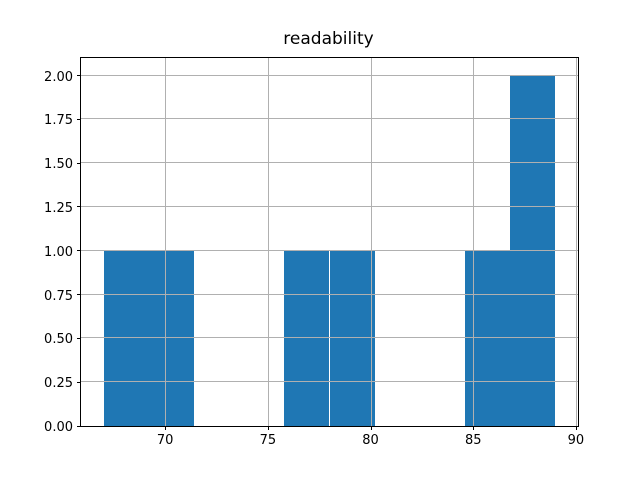  Describe the element at coordinates (328, 39) in the screenshot. I see `chart-title: readability` at that location.